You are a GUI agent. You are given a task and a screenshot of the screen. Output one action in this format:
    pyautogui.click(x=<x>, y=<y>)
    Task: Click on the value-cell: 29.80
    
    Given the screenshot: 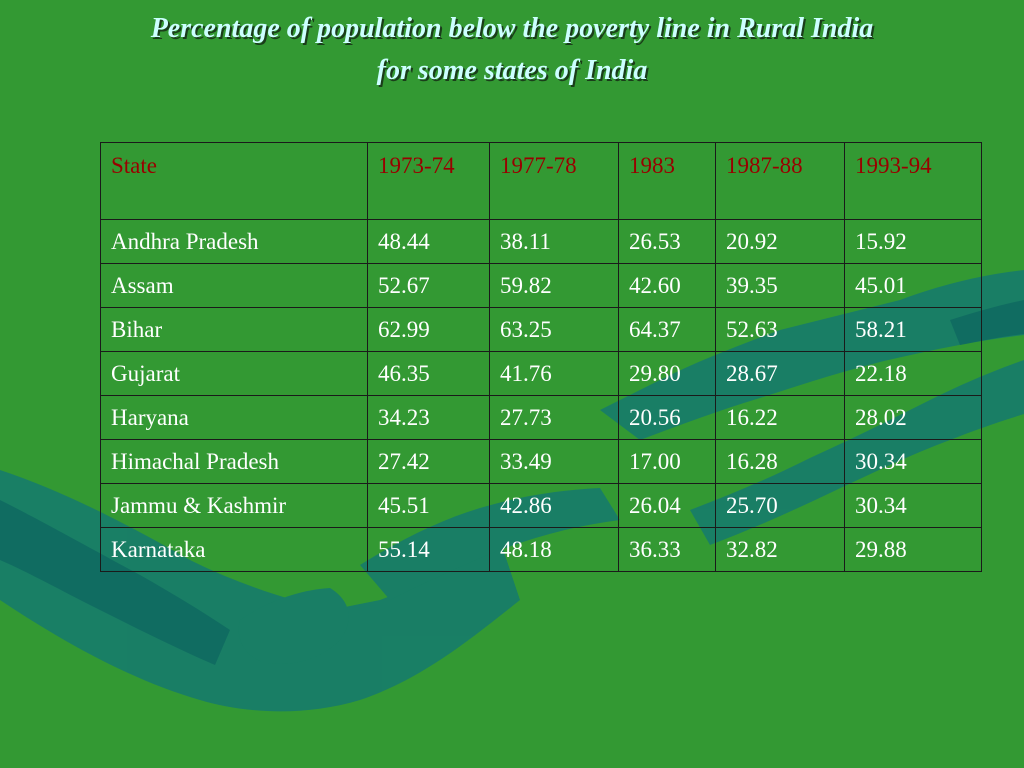 What is the action you would take?
    pyautogui.click(x=667, y=373)
    